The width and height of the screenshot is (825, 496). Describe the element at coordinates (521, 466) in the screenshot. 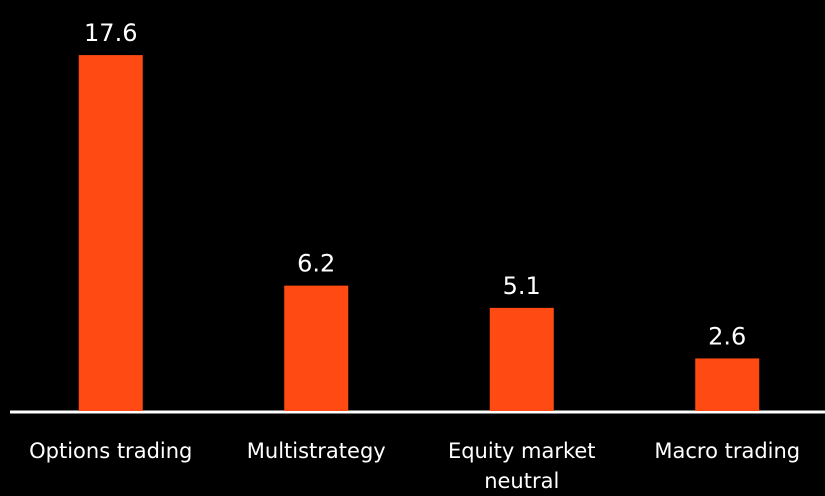

I see `x-tick-label: Equity market neutral` at that location.